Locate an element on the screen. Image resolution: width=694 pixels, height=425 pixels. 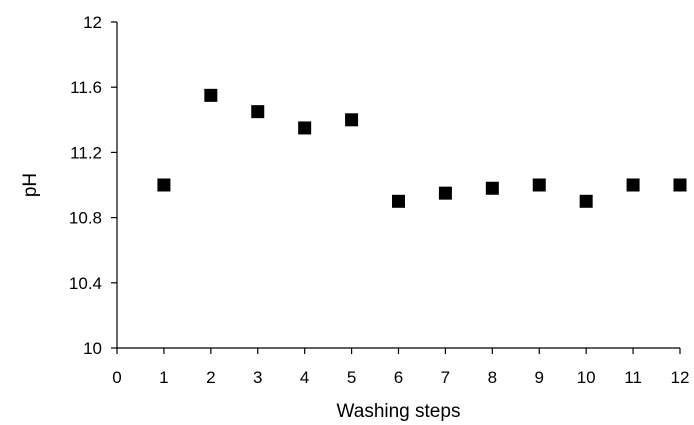
y-tick-label: 11.6 is located at coordinates (86, 87).